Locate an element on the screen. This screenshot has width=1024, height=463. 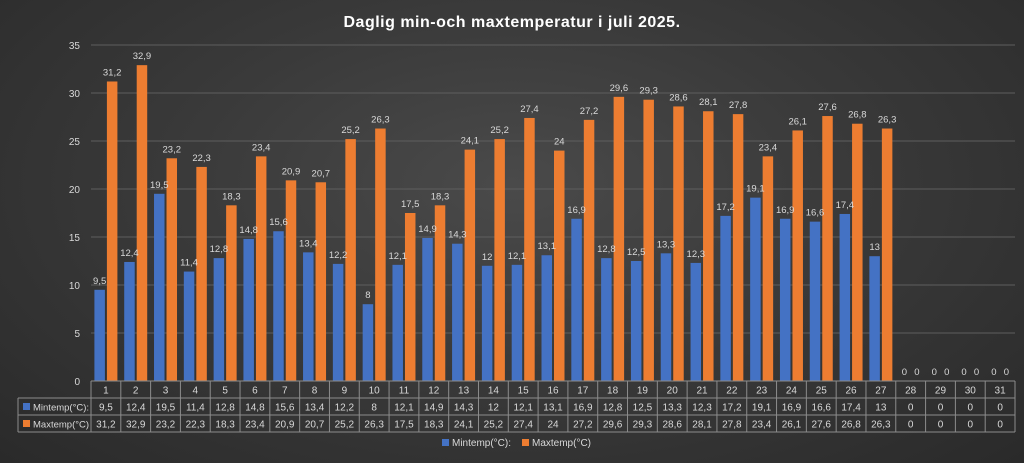
table-cell: 17,4 is located at coordinates (851, 408).